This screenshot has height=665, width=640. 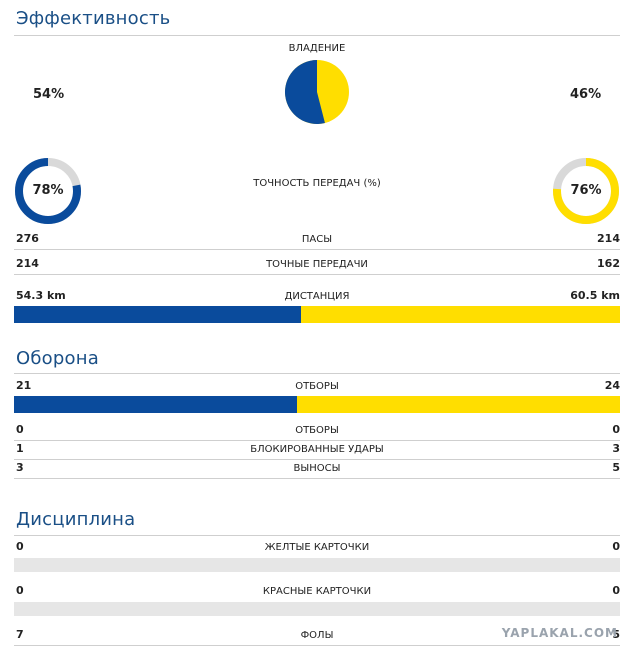 What do you see at coordinates (317, 296) in the screenshot?
I see `distance-label: ДИСТАНЦИЯ` at bounding box center [317, 296].